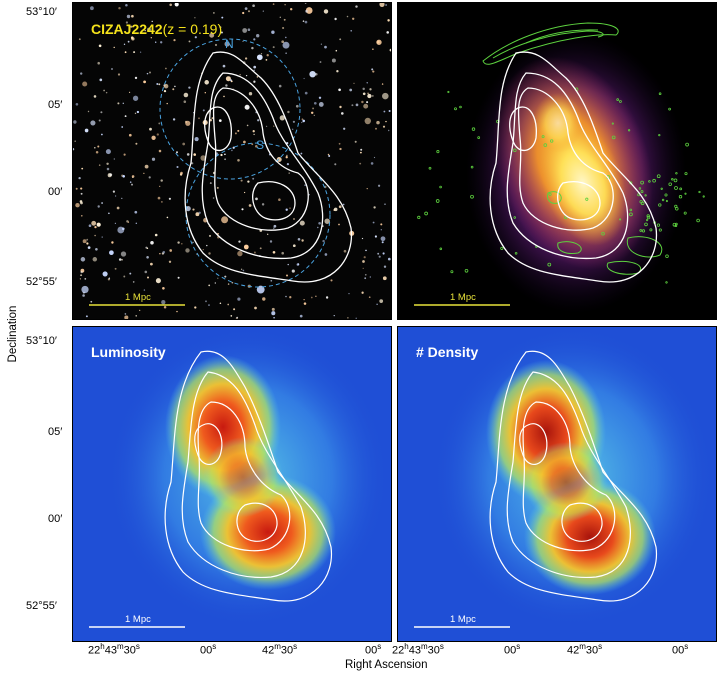  I want to click on x-tick-label: 00s, so click(512, 649).